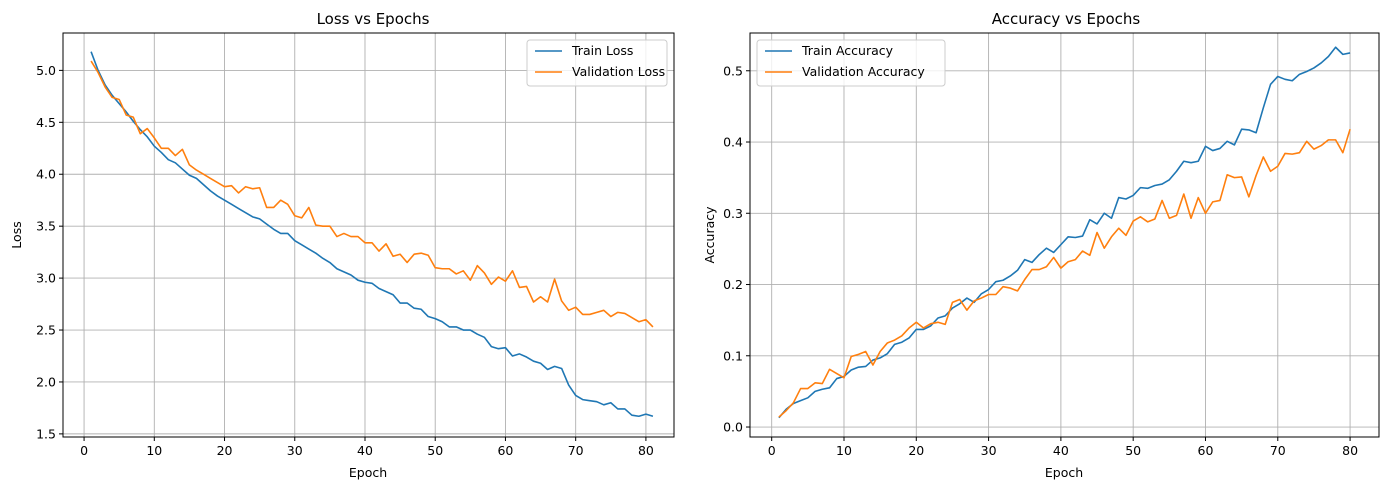 The height and width of the screenshot is (490, 1389). What do you see at coordinates (373, 19) in the screenshot?
I see `loss-chart-title: Loss vs Epochs` at bounding box center [373, 19].